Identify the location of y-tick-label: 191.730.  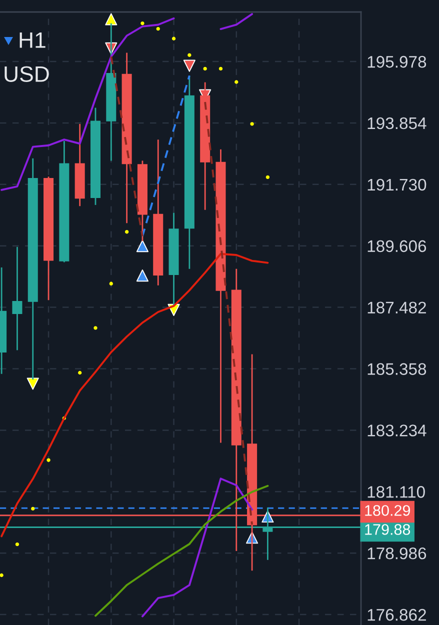
(397, 184).